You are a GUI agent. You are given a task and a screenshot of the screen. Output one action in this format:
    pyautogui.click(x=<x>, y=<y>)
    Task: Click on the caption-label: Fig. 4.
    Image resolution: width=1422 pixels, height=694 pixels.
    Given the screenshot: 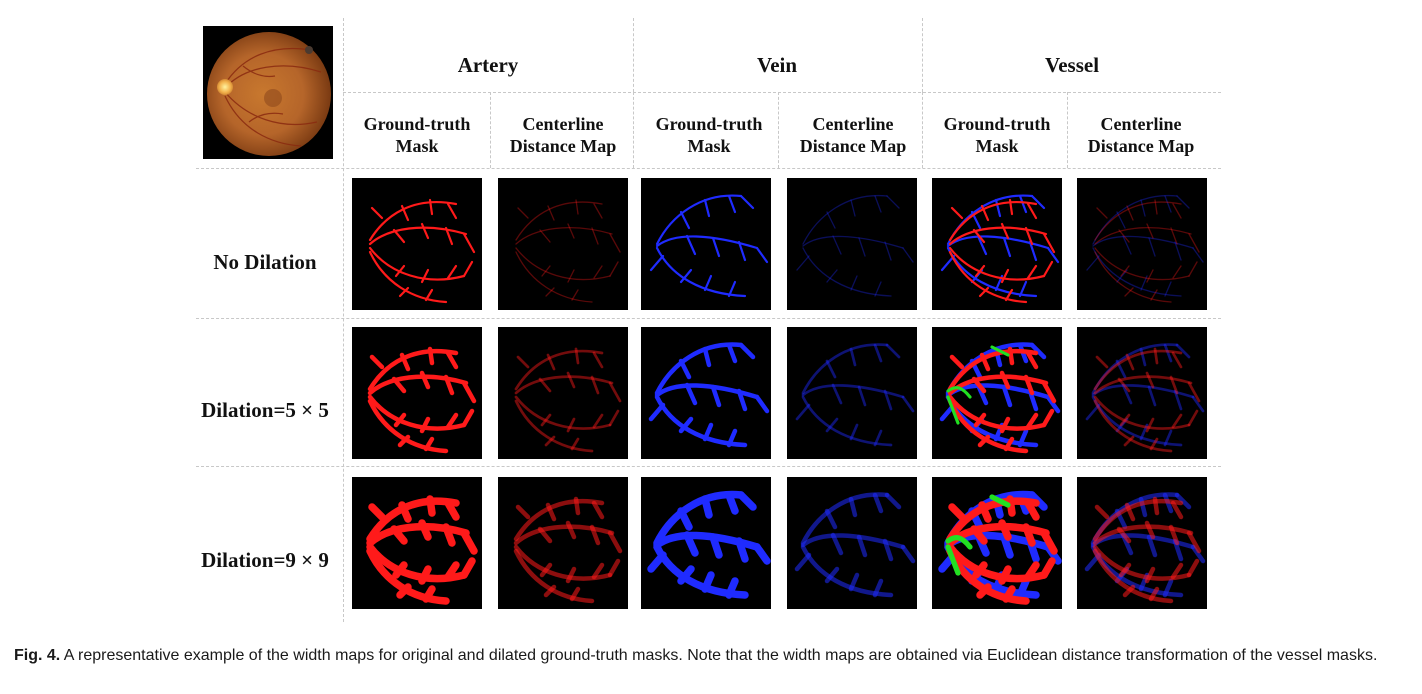 What is the action you would take?
    pyautogui.click(x=37, y=655)
    